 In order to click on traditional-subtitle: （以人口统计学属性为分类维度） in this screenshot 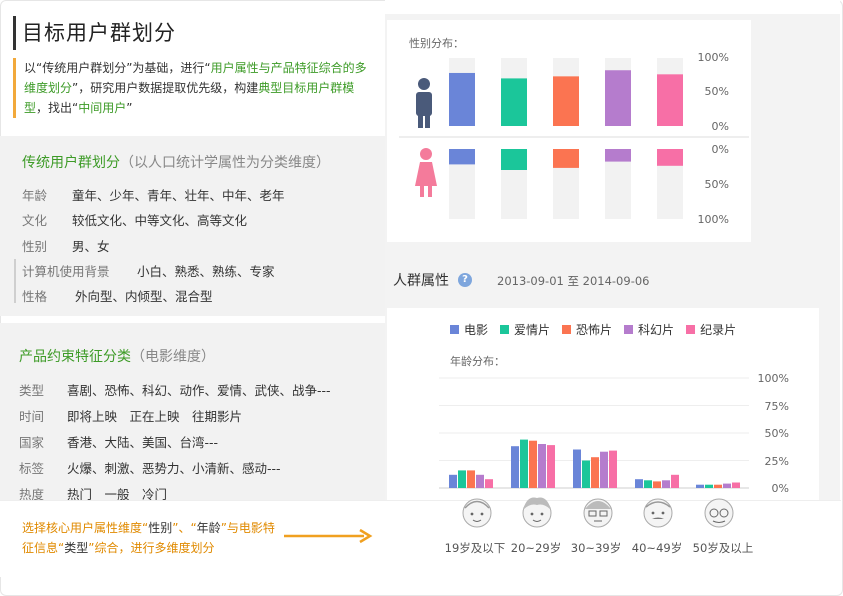, I will do `click(225, 163)`.